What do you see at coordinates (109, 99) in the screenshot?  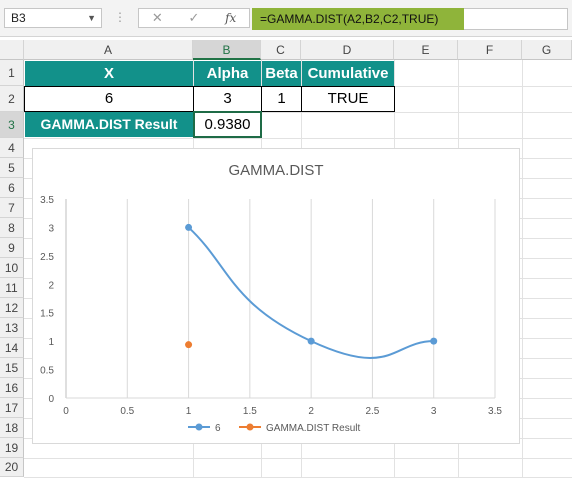 I see `cell-a2: 6` at bounding box center [109, 99].